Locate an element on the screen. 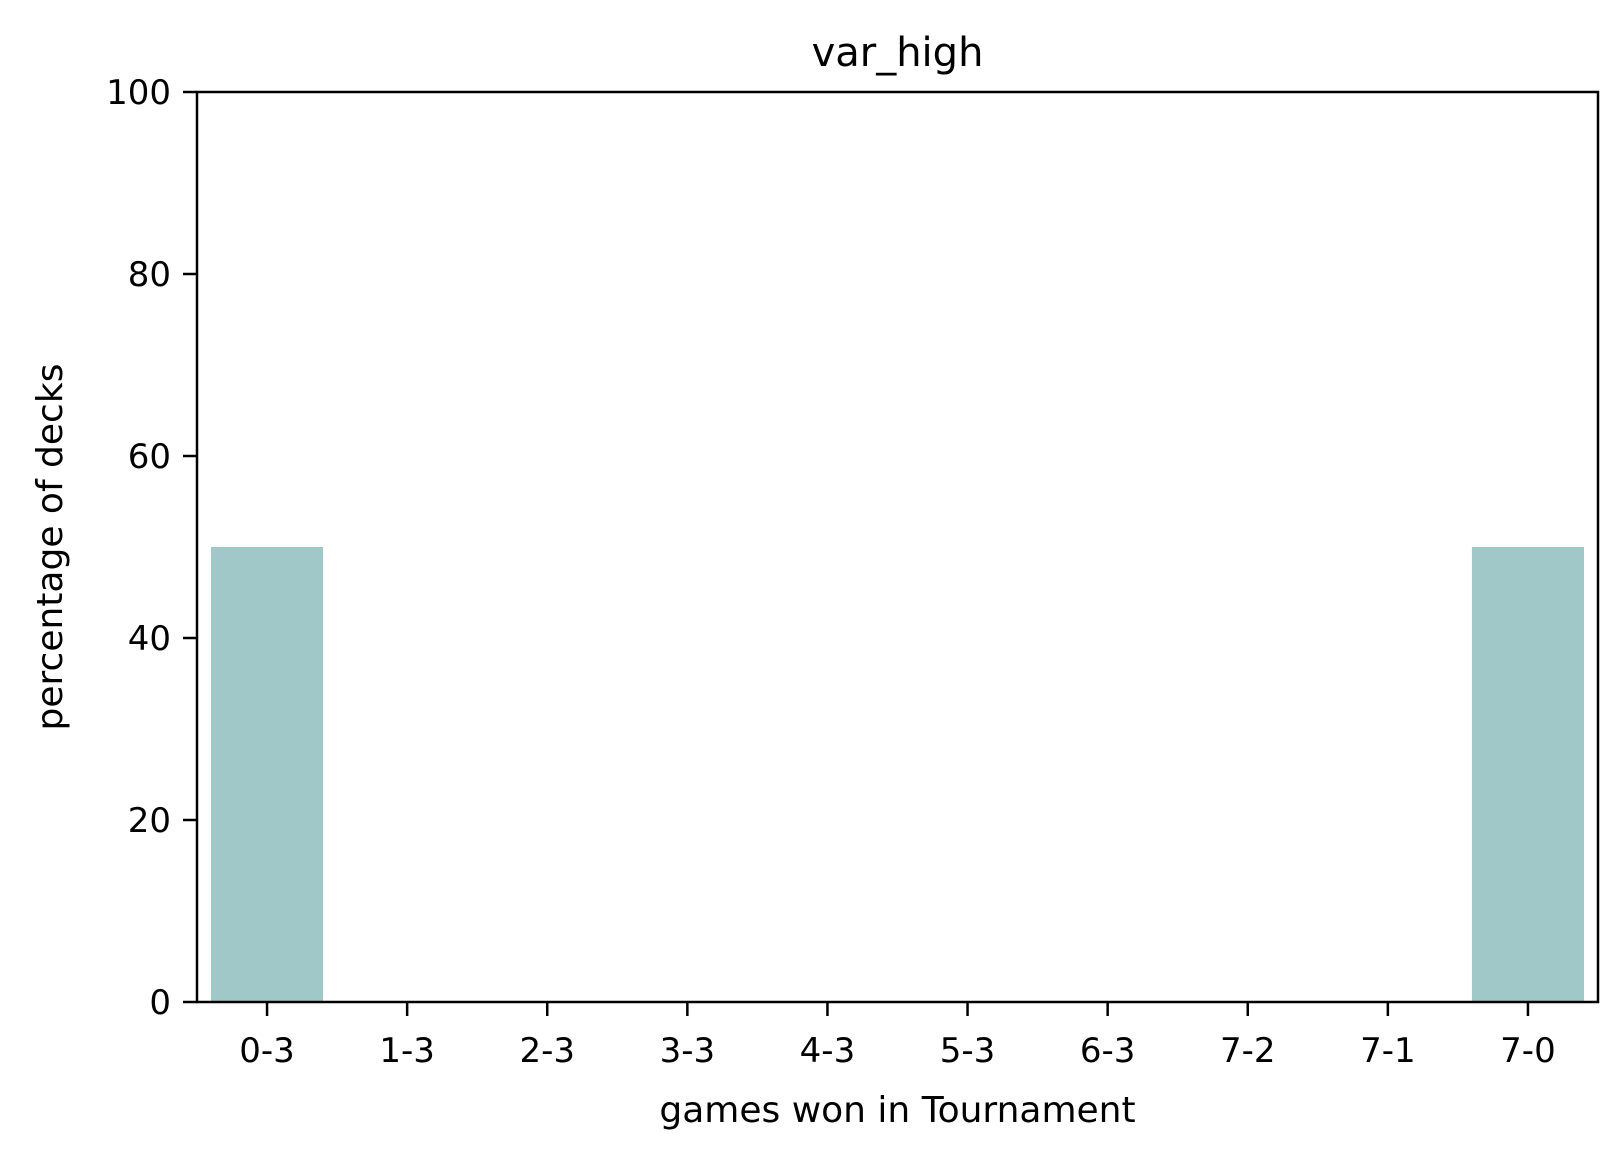 This screenshot has width=1622, height=1162. y-tick-label-0: 0 is located at coordinates (160, 1003).